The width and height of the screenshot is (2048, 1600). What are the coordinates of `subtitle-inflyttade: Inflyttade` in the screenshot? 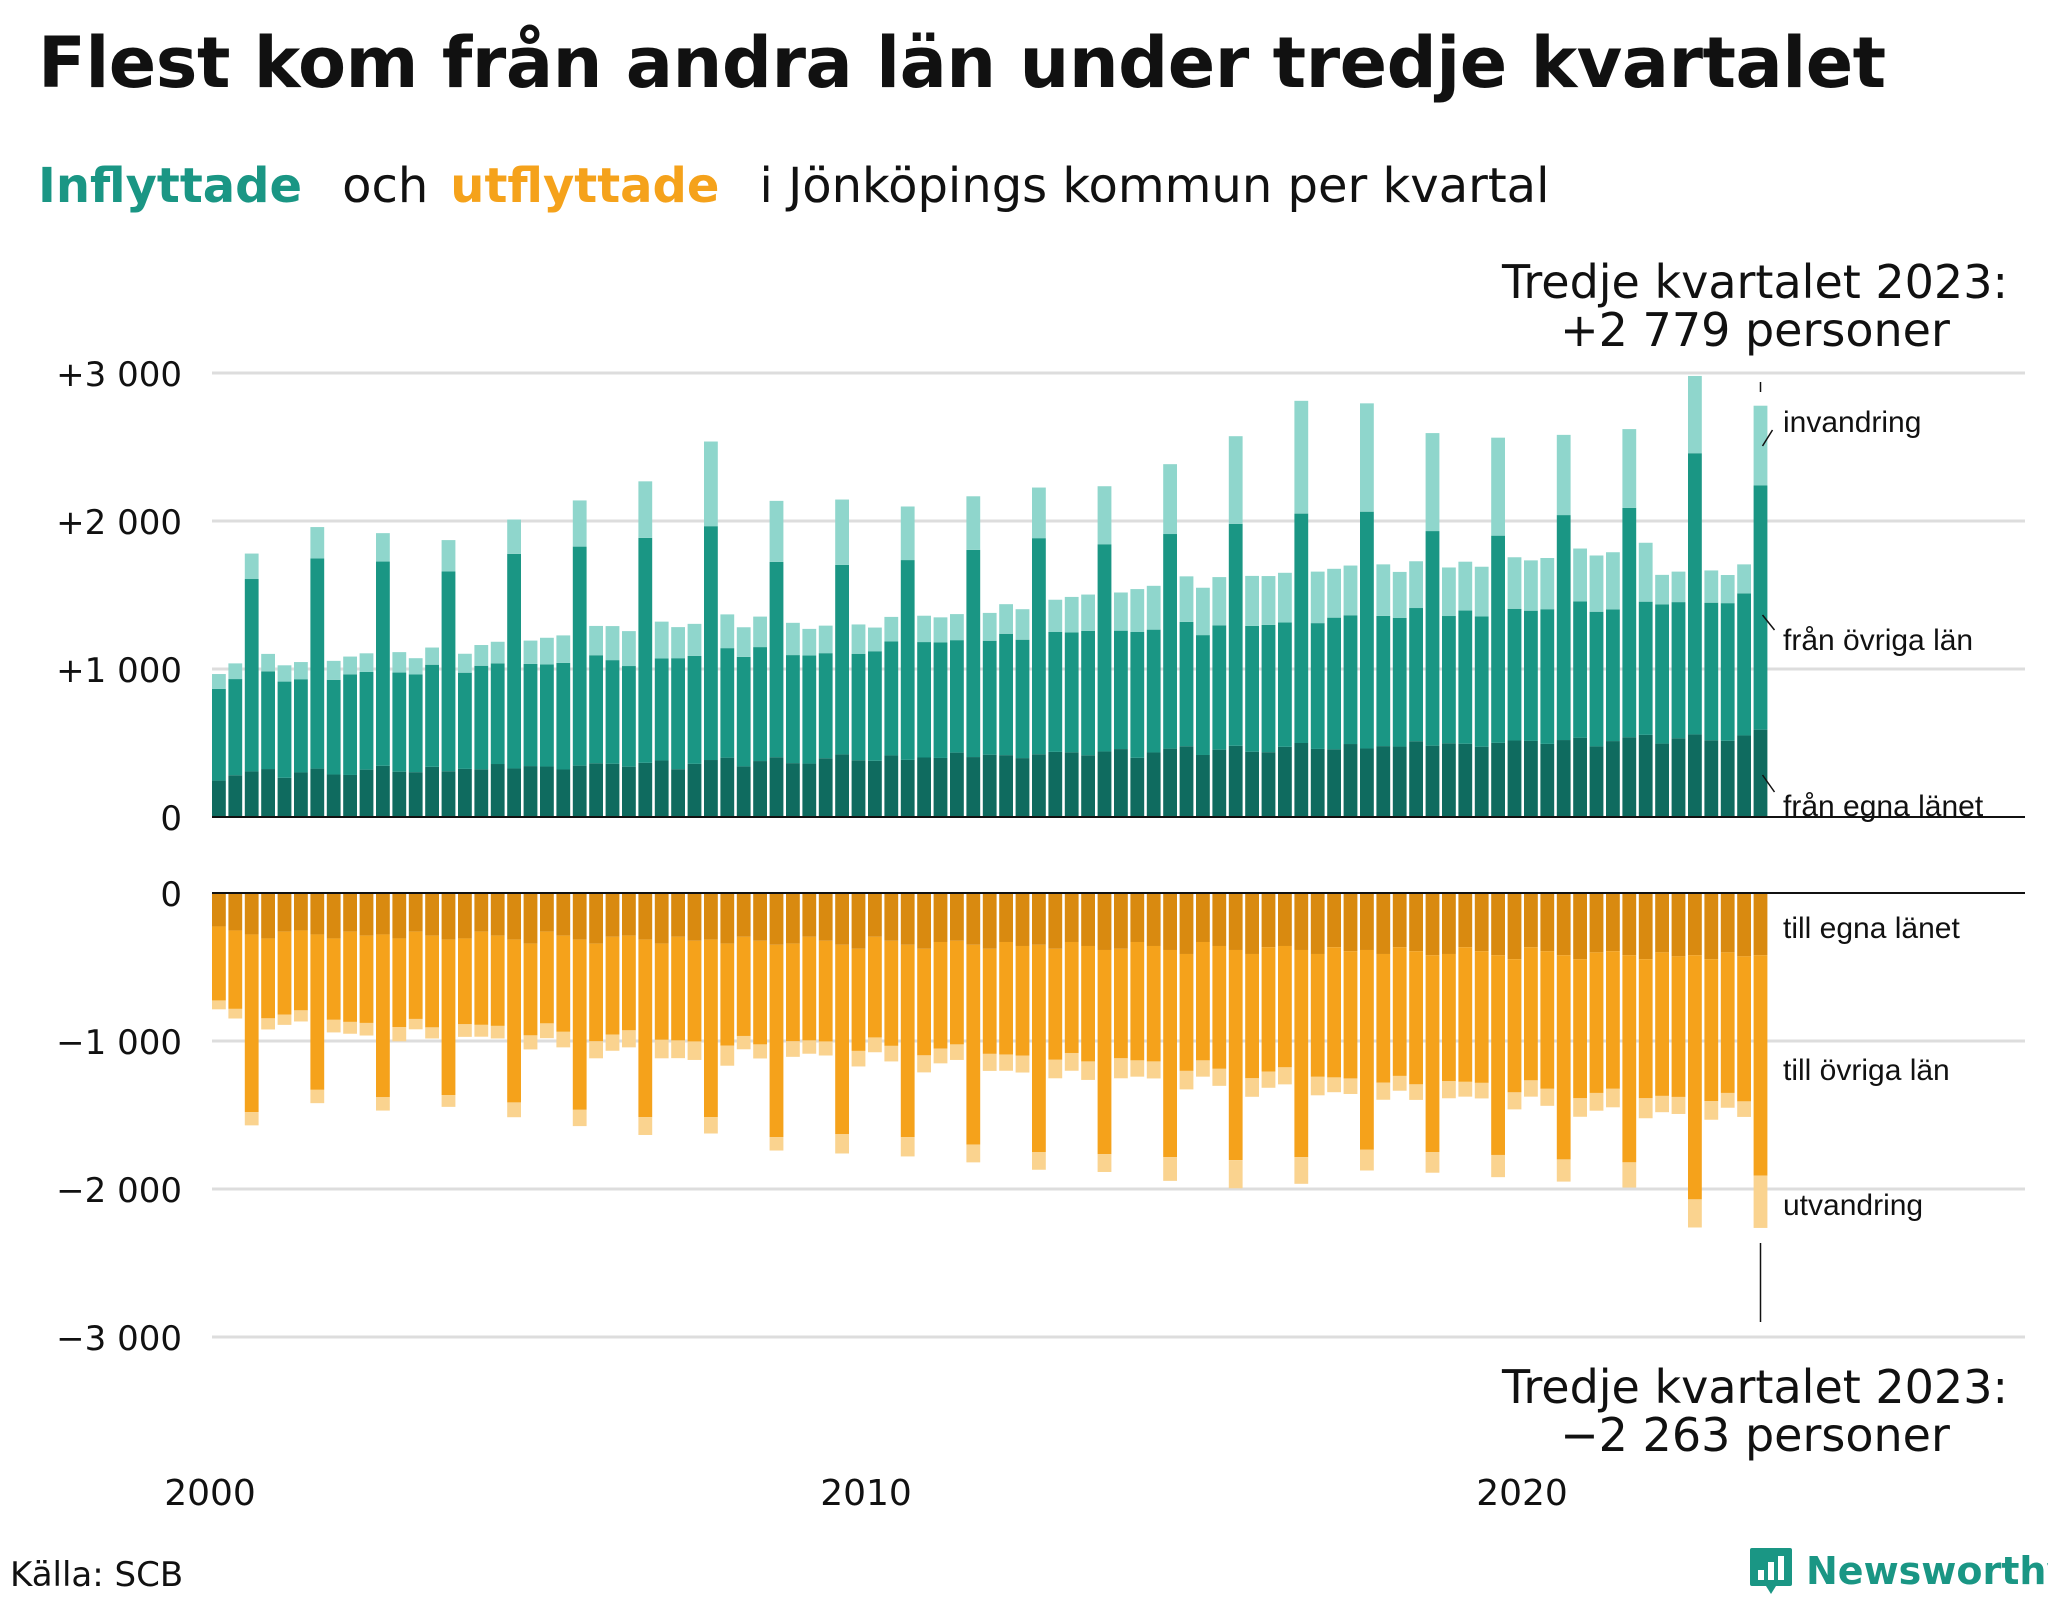 It's located at (170, 186).